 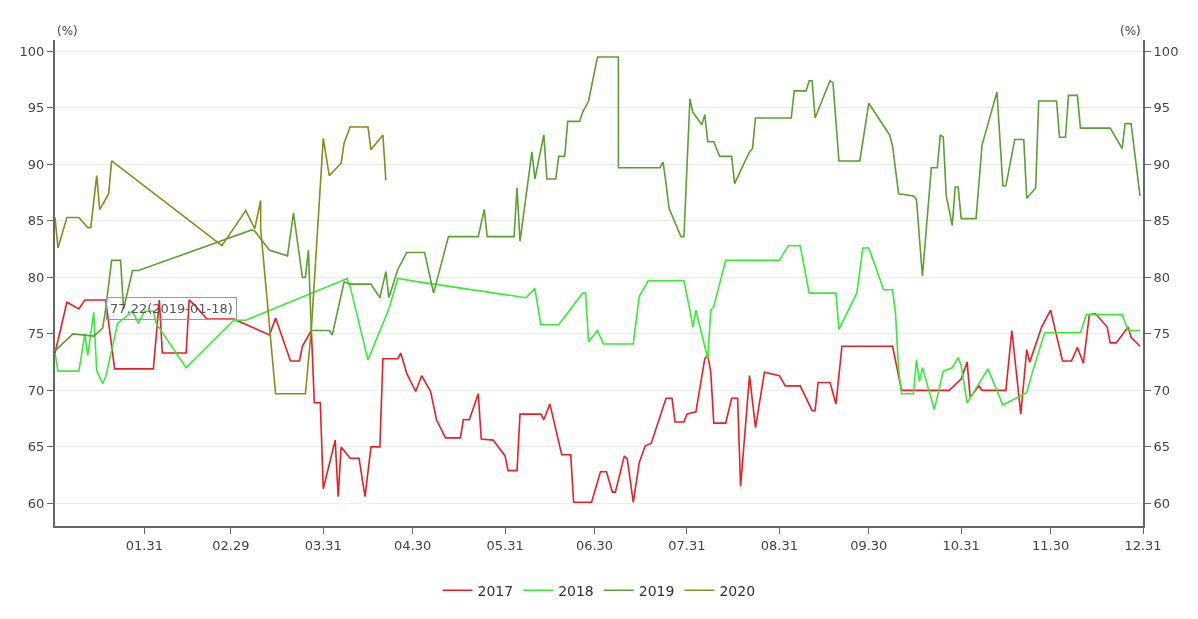 What do you see at coordinates (576, 590) in the screenshot?
I see `legend-label: 2018` at bounding box center [576, 590].